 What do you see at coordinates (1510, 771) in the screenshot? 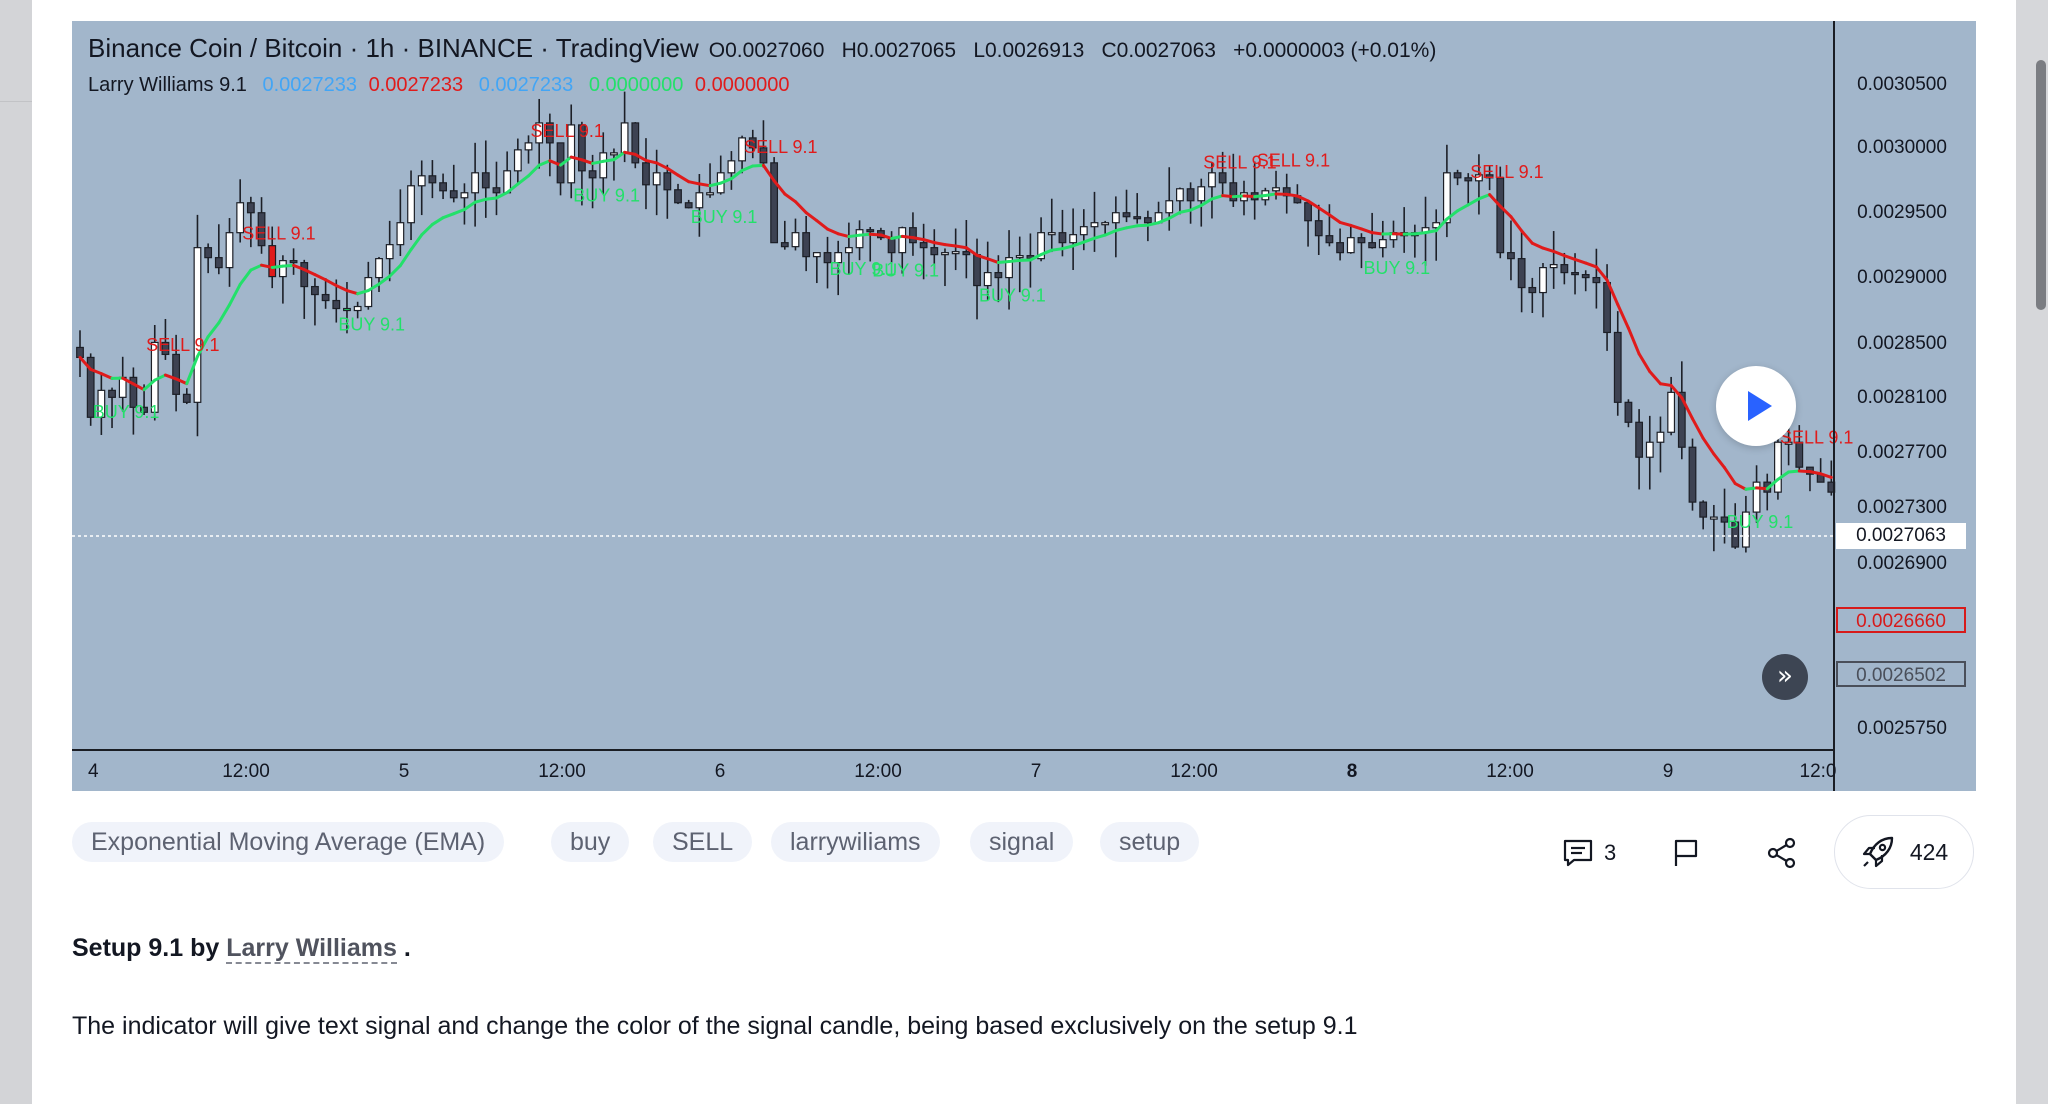
I see `time-axis-label: 12:00` at bounding box center [1510, 771].